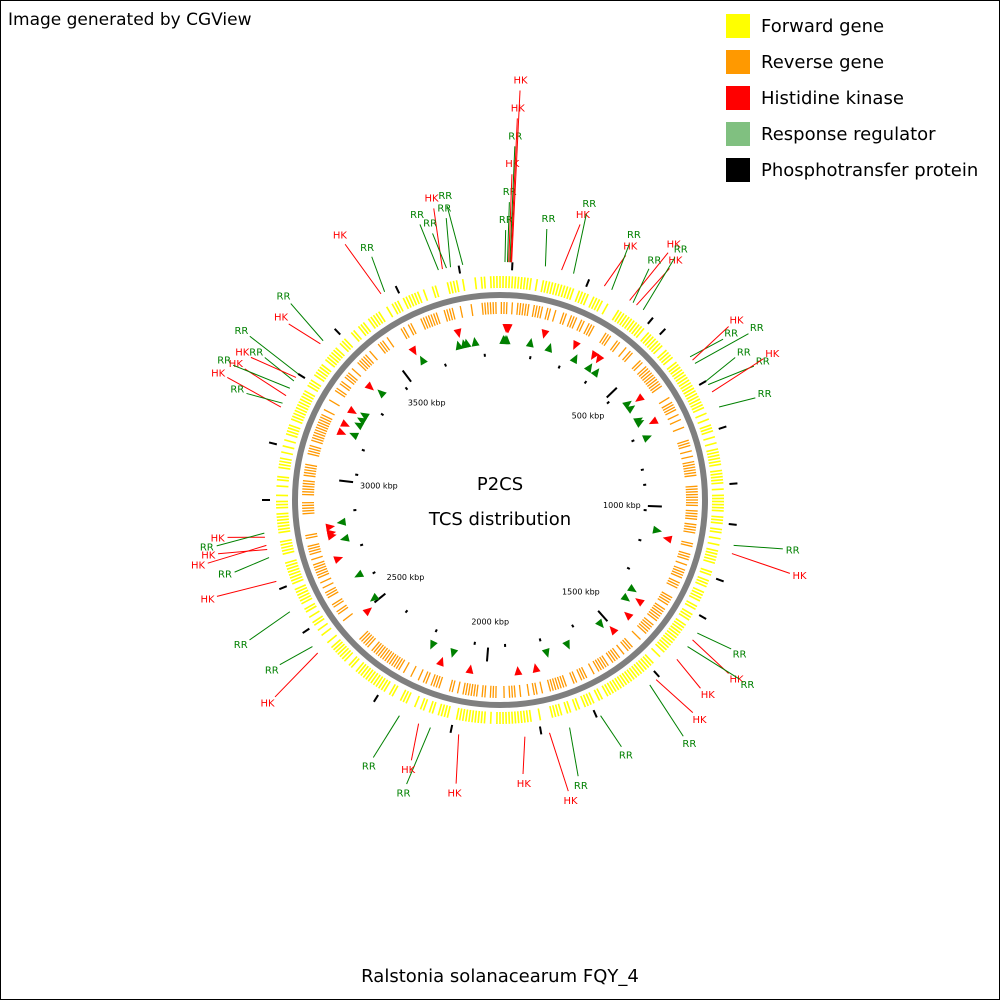 This screenshot has height=1000, width=1000. Describe the element at coordinates (427, 402) in the screenshot. I see `kbp-tick-label: 3500 kbp` at that location.